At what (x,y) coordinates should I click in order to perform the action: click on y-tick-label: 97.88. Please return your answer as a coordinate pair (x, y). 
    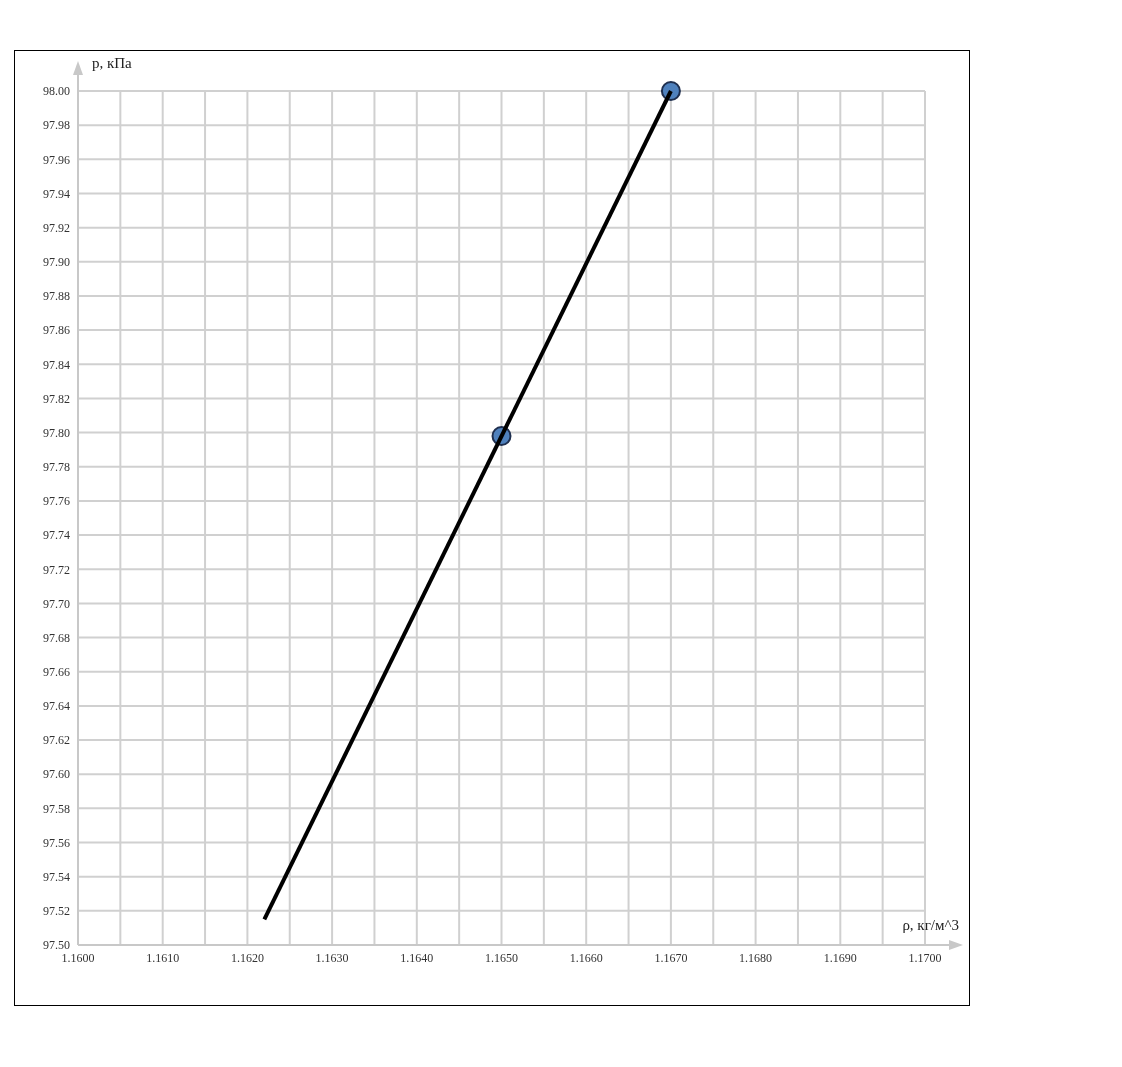
    Looking at the image, I should click on (56, 296).